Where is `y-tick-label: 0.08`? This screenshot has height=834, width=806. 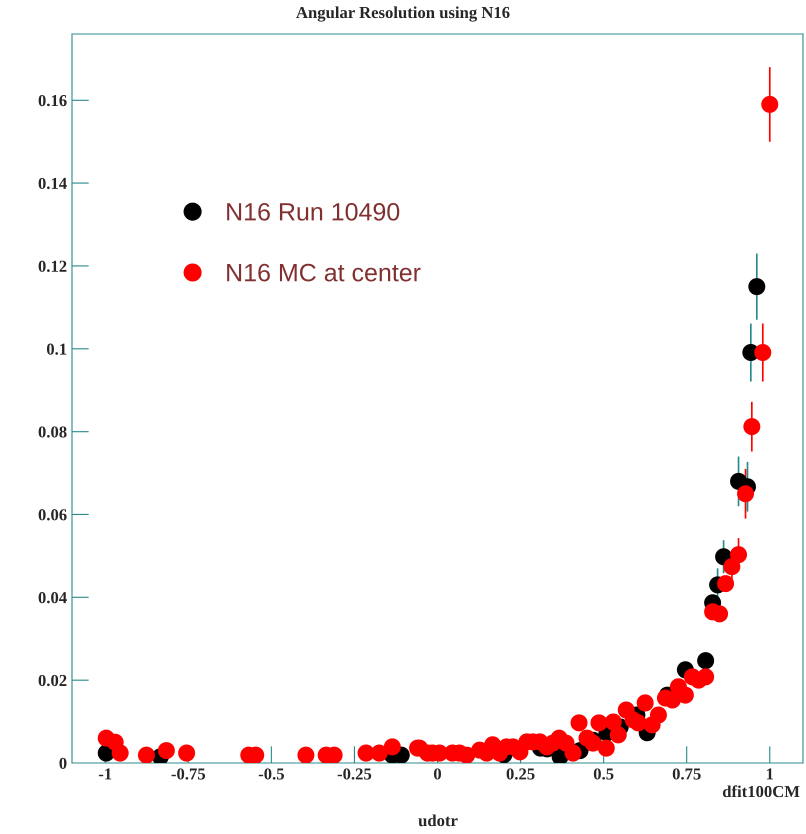 y-tick-label: 0.08 is located at coordinates (52, 432).